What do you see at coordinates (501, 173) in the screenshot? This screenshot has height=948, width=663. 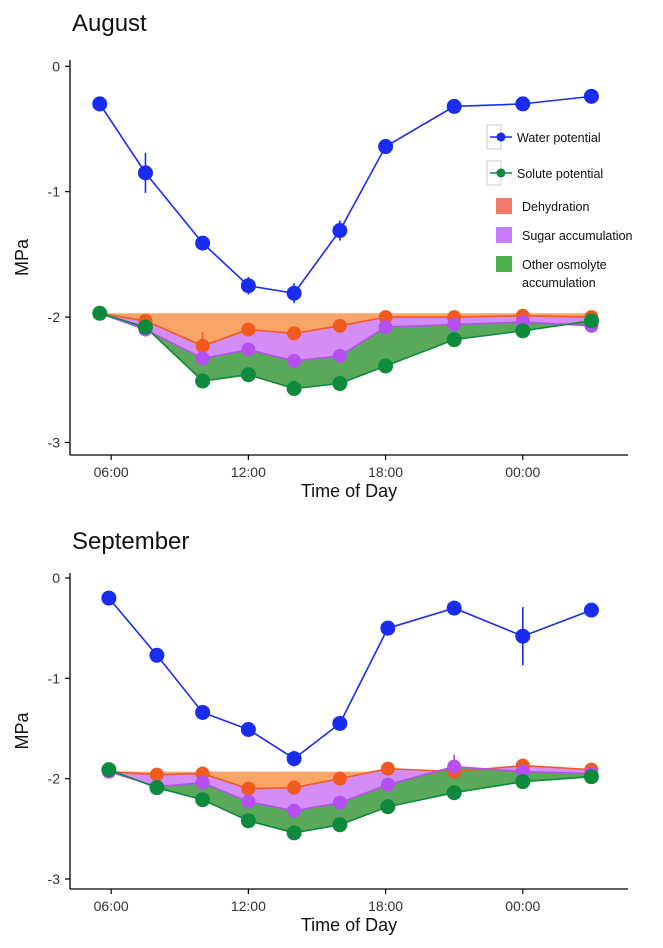 I see `legend-solute-marker` at bounding box center [501, 173].